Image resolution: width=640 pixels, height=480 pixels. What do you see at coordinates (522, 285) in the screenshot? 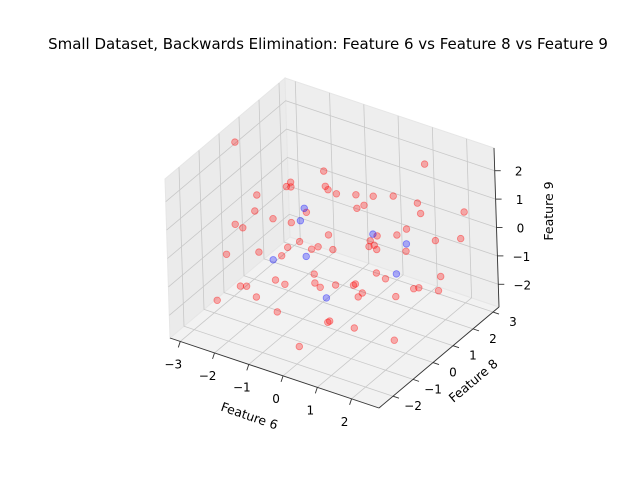
I see `z-tick-label: −2` at bounding box center [522, 285].